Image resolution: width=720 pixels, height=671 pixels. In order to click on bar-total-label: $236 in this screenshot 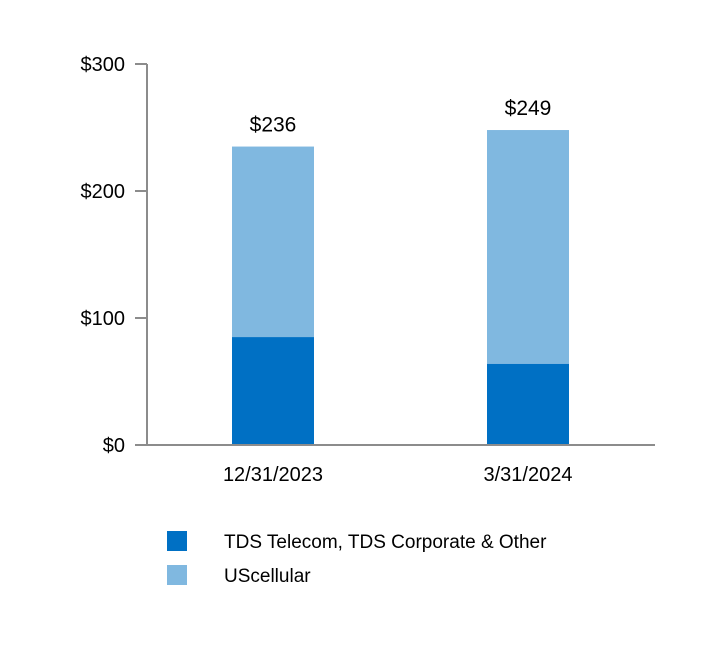, I will do `click(273, 125)`.